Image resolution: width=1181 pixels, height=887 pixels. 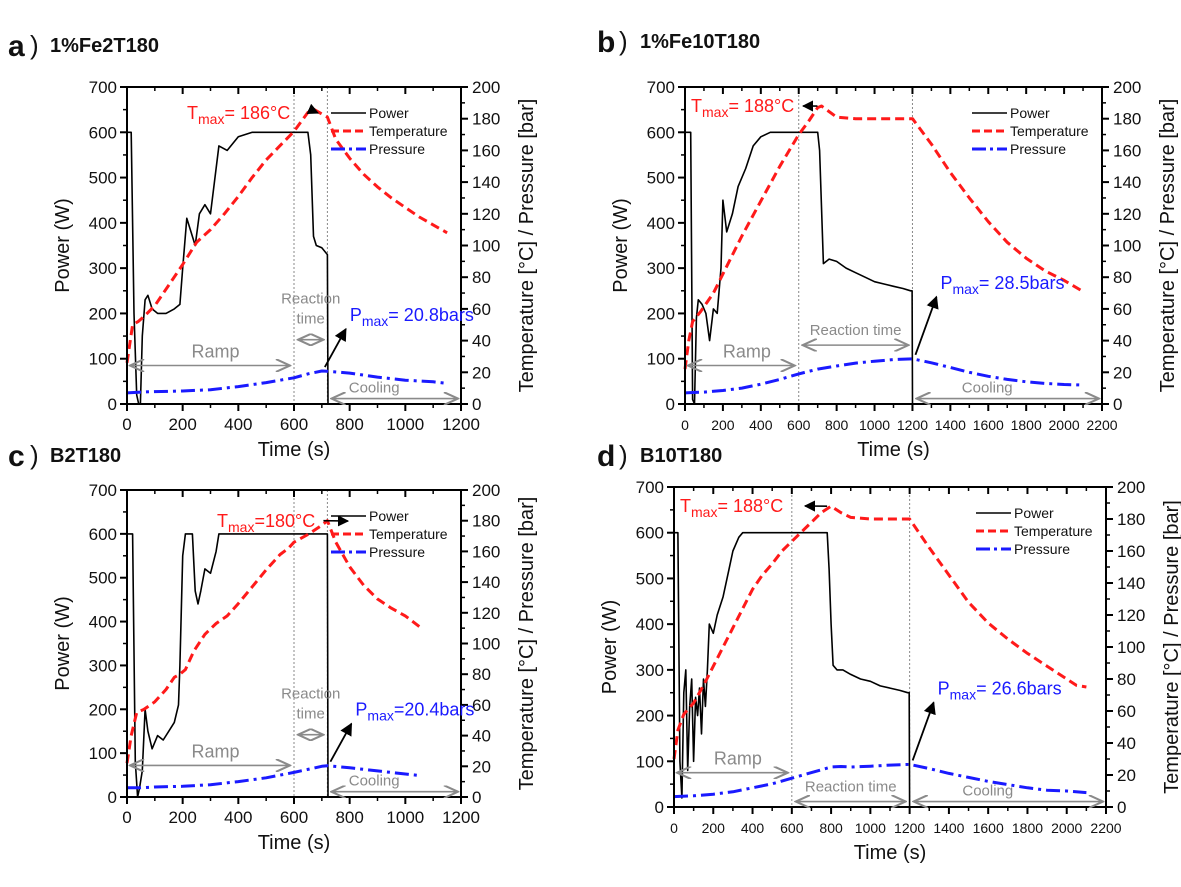 What do you see at coordinates (661, 359) in the screenshot?
I see `y-tick-label: 100` at bounding box center [661, 359].